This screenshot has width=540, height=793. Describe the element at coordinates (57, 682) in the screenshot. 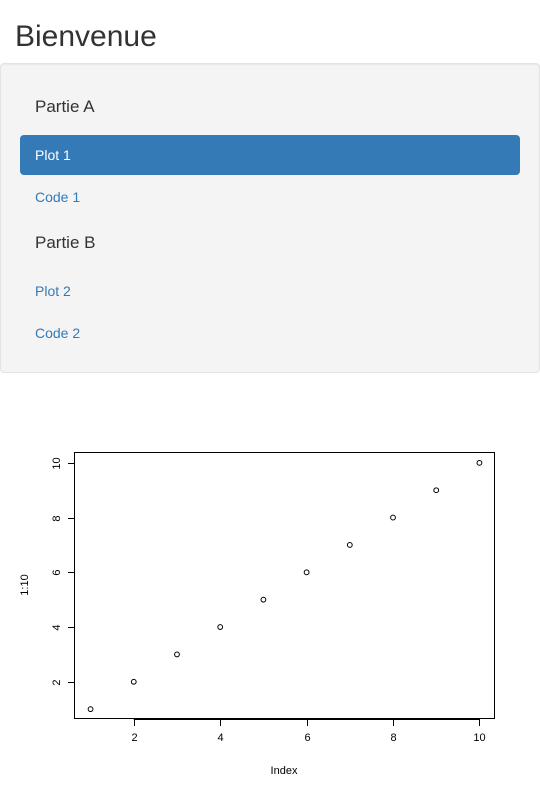

I see `y-tick-label: 2` at that location.